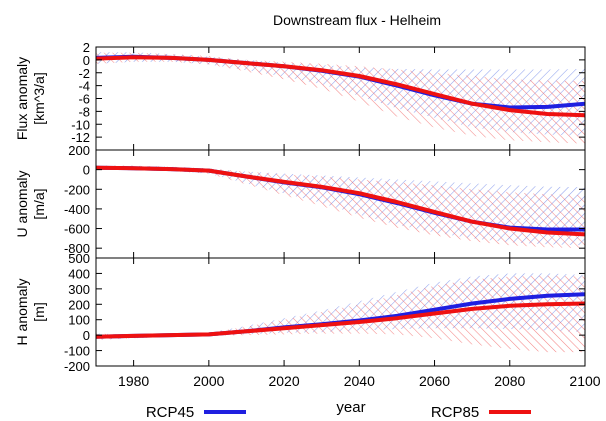 This screenshot has width=606, height=421. I want to click on range-band-rcp85, so click(340, 314).